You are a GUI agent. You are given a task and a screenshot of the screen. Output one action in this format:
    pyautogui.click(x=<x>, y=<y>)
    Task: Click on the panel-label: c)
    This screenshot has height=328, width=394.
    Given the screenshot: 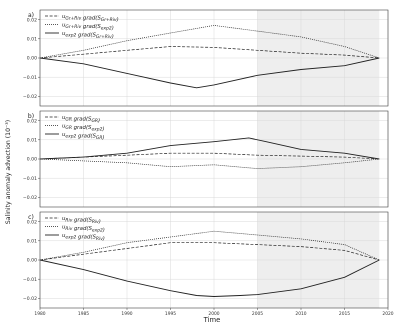 What is the action you would take?
    pyautogui.click(x=31, y=217)
    